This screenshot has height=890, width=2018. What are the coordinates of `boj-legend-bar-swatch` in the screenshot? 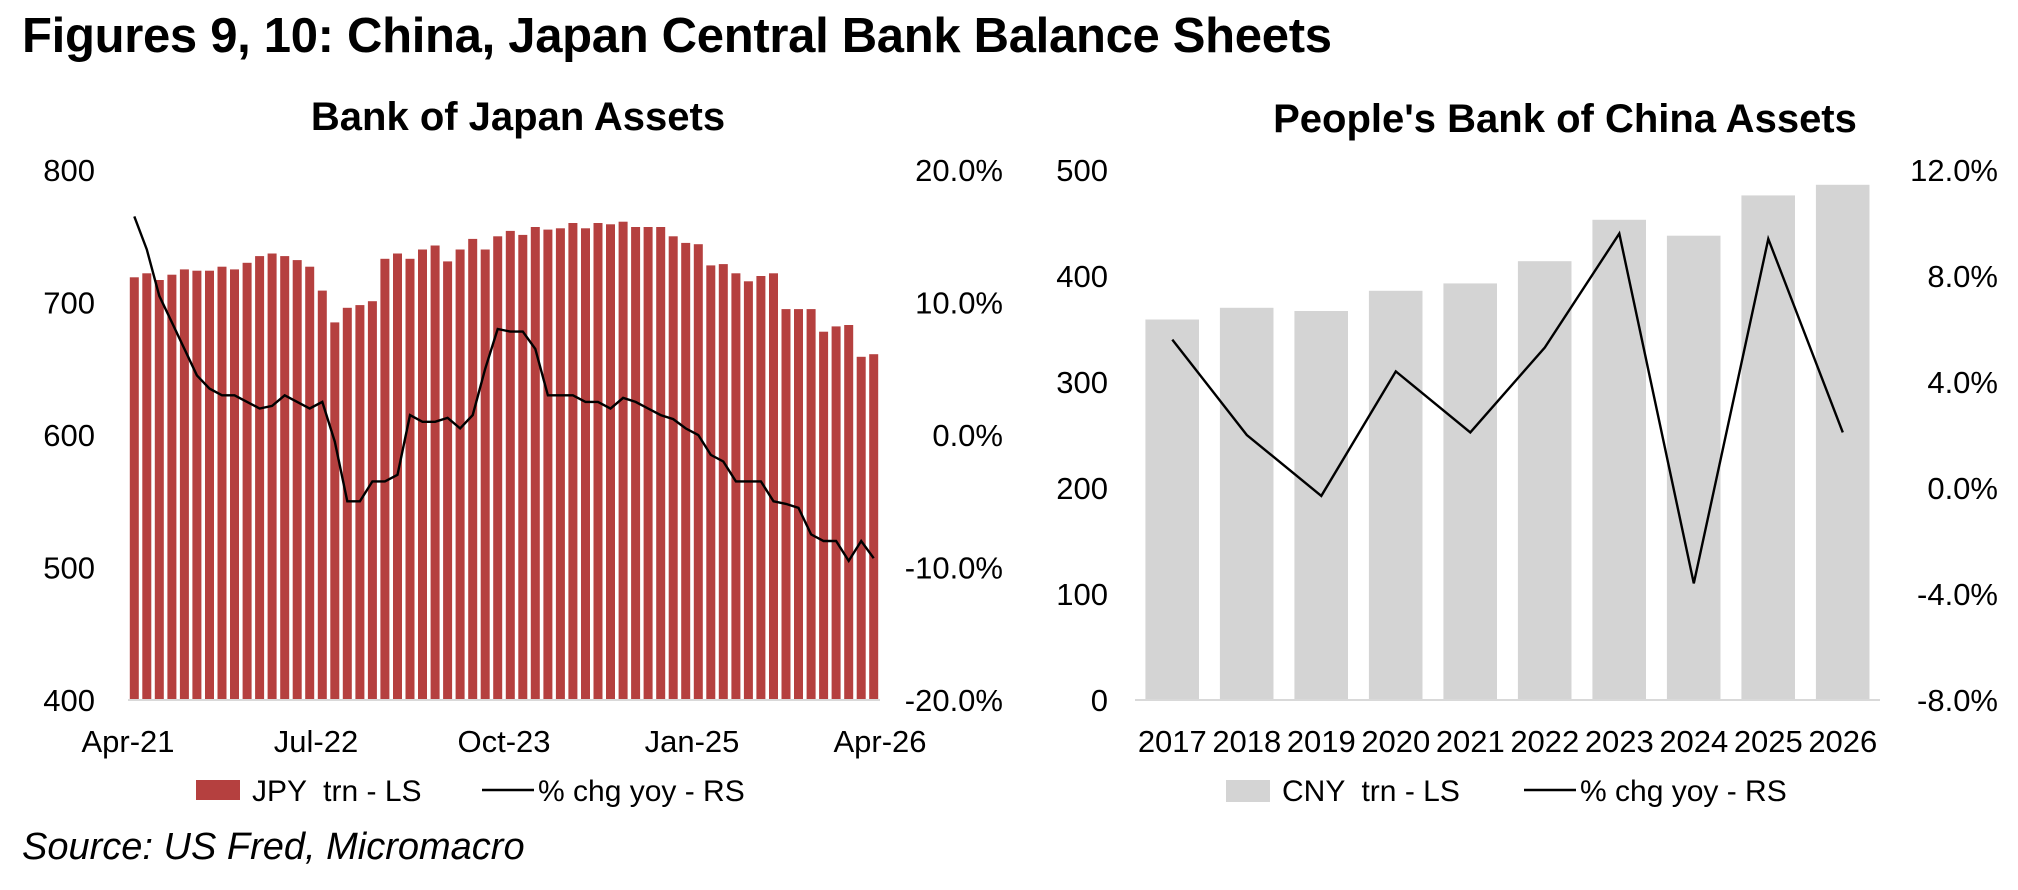 It's located at (218, 790).